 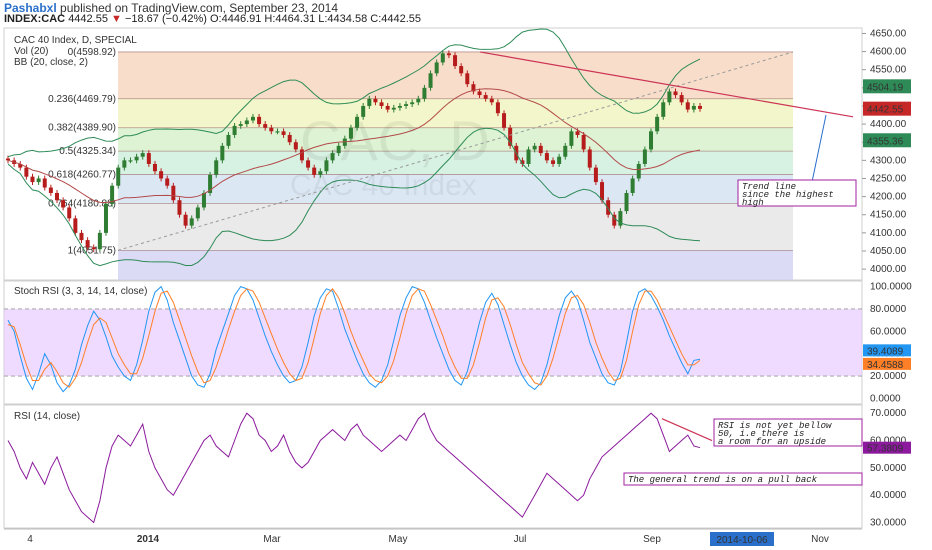 What do you see at coordinates (888, 160) in the screenshot?
I see `price-tick-label: 4300.00` at bounding box center [888, 160].